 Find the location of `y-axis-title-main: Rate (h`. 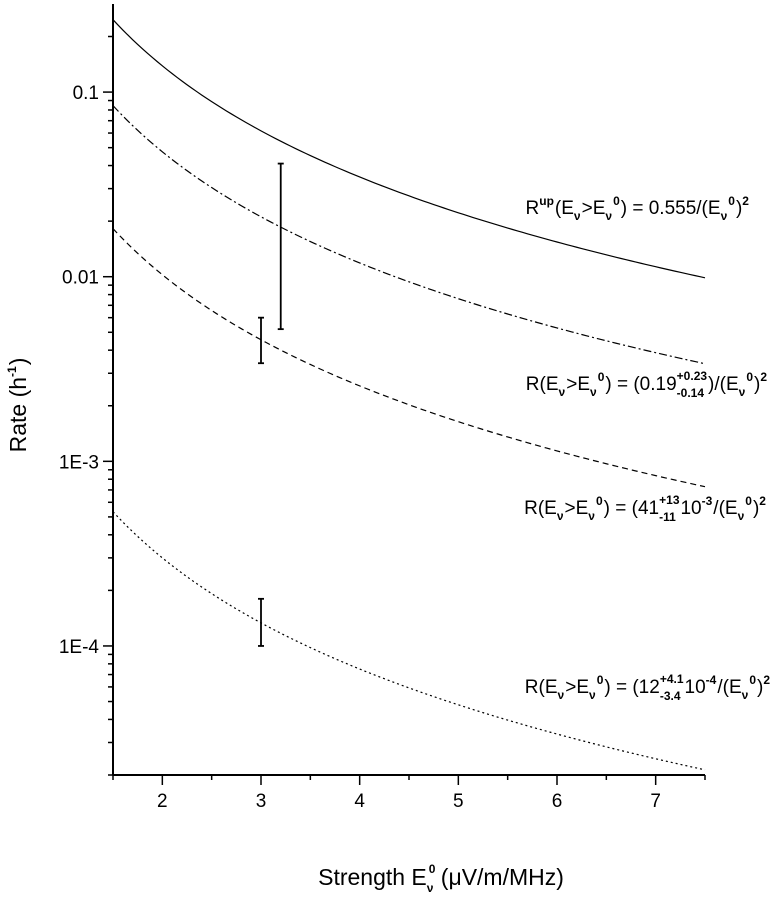

y-axis-title-main: Rate (h is located at coordinates (18, 414).